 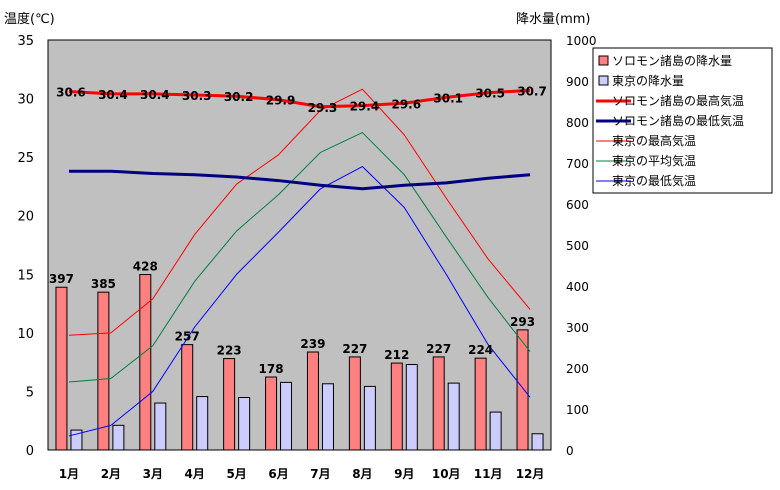 I want to click on right-tick-label: 500, so click(x=577, y=246).